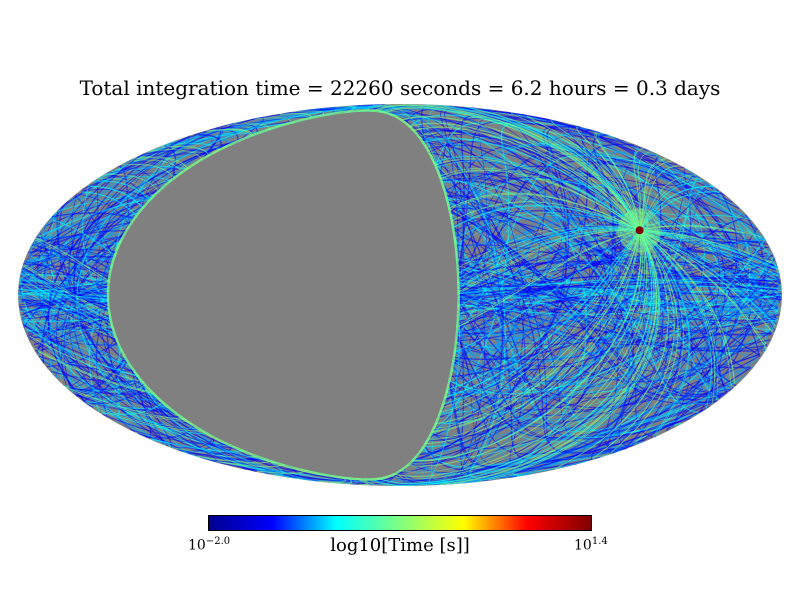 The image size is (800, 600). I want to click on colorbar-title: log10[Time [s]], so click(400, 545).